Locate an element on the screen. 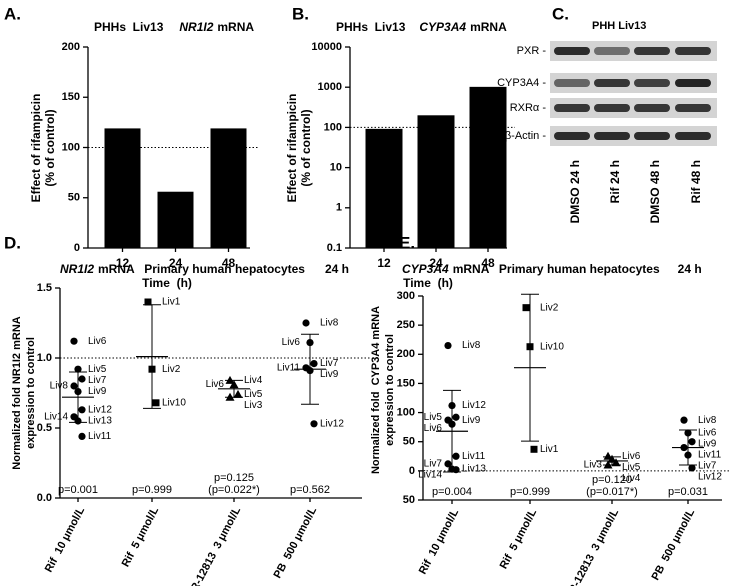 The width and height of the screenshot is (731, 586). p-value: (p=0.022*) is located at coordinates (234, 490).